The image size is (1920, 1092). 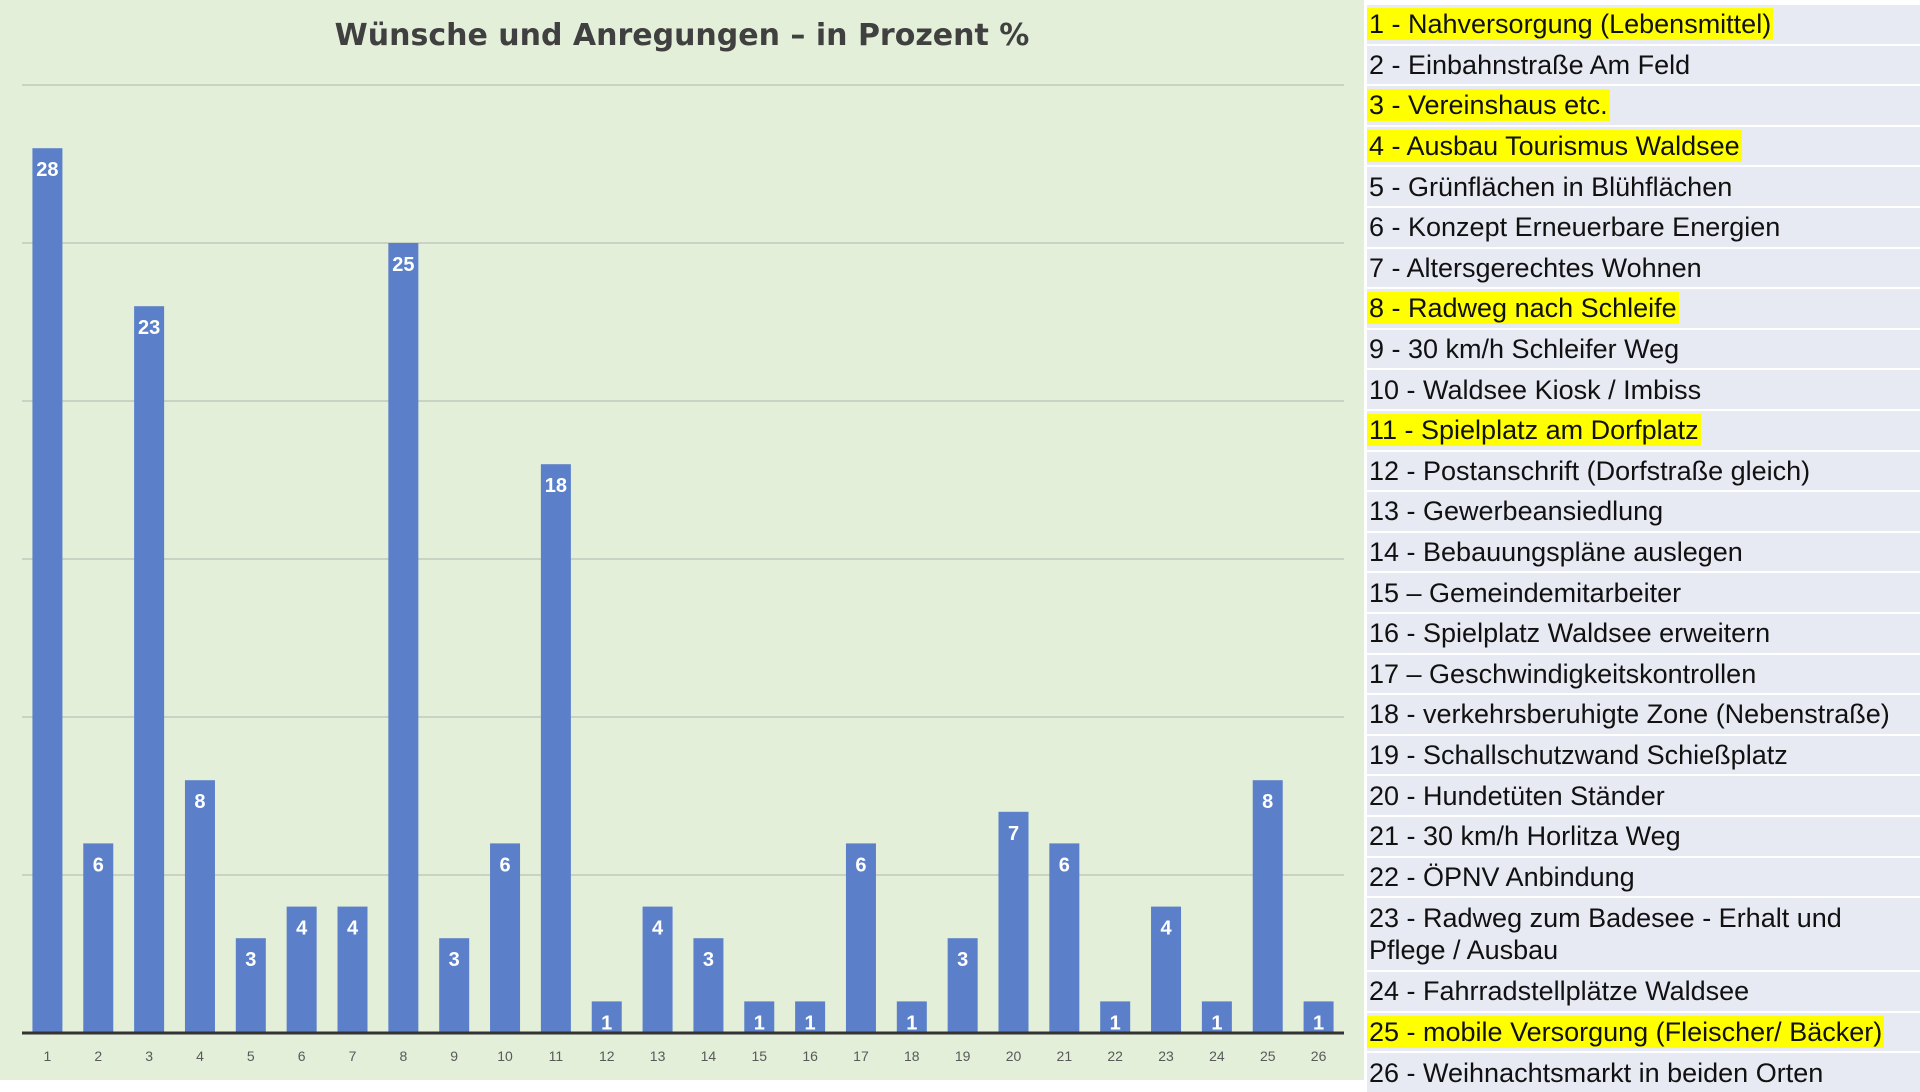 I want to click on legend-item-label: 2 - Einbahnstraße Am Feld, so click(x=1530, y=64).